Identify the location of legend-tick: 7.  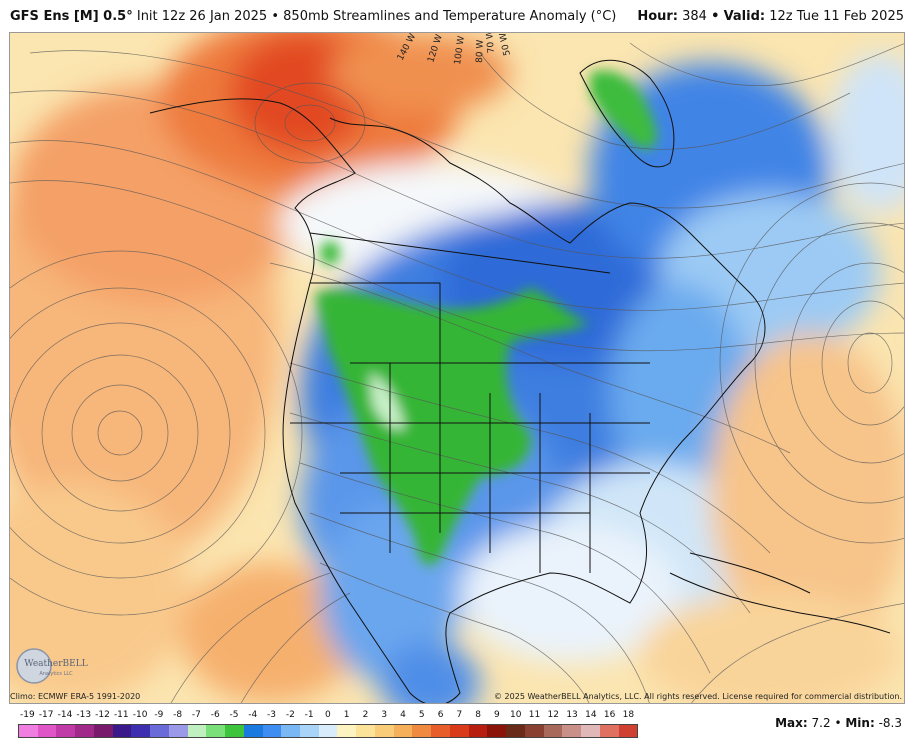
(459, 715).